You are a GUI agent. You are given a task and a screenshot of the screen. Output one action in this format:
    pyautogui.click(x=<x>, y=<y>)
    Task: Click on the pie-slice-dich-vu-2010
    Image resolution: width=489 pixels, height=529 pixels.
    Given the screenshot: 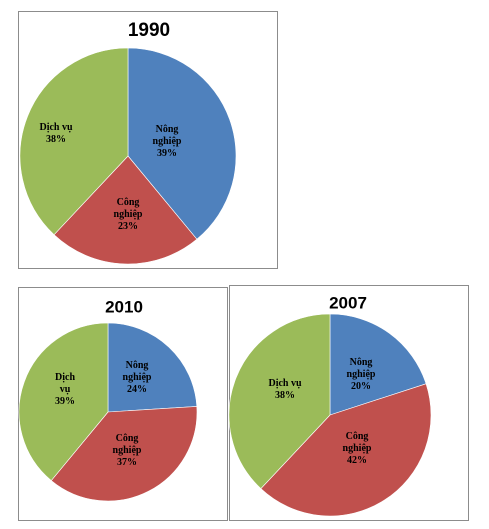 What is the action you would take?
    pyautogui.click(x=63, y=402)
    